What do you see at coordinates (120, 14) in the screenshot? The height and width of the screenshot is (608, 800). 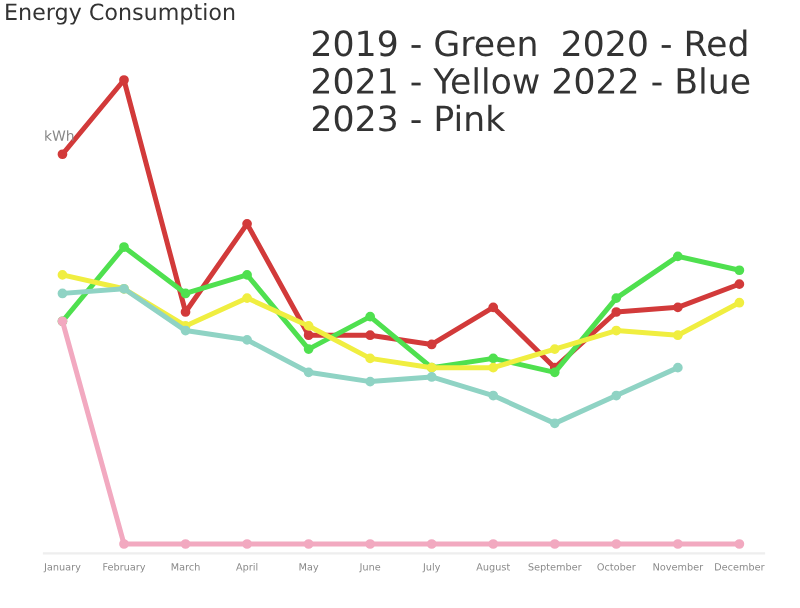 I see `chart-title: Energy Consumption` at bounding box center [120, 14].